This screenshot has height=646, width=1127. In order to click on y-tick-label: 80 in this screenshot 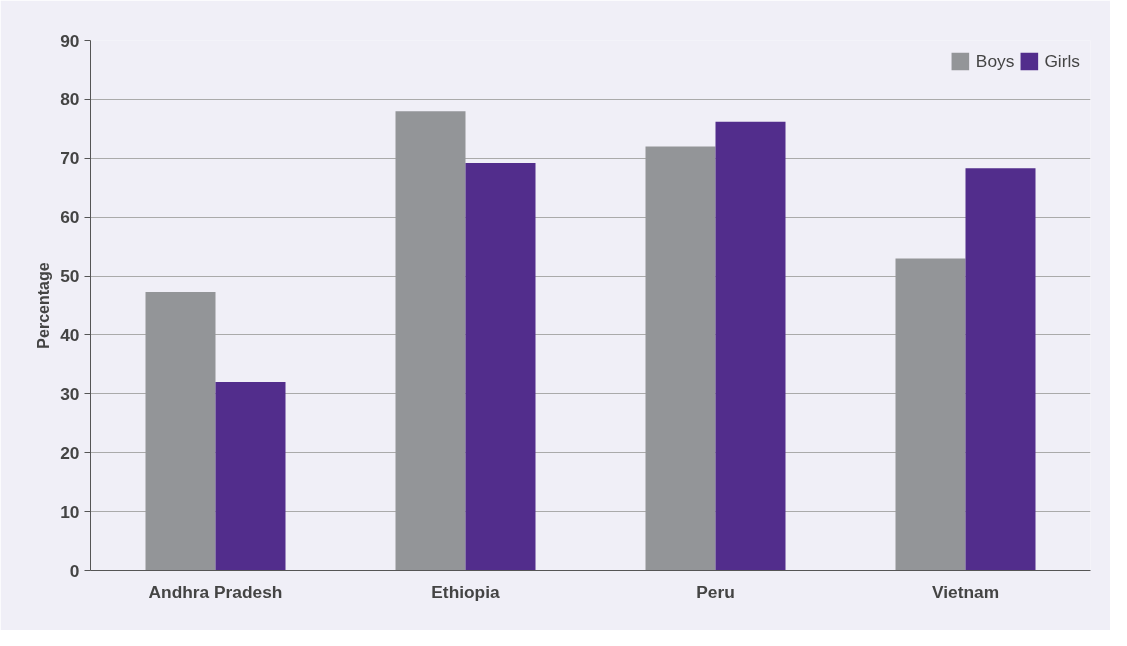, I will do `click(70, 99)`.